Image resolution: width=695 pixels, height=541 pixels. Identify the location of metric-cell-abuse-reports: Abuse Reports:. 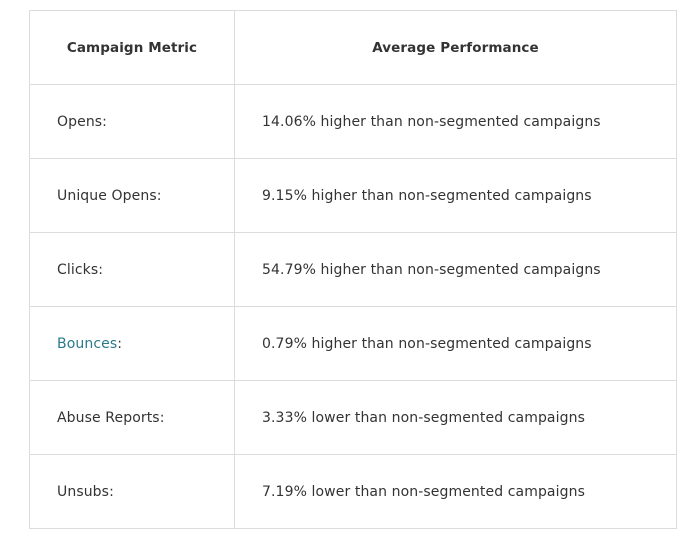
(132, 417).